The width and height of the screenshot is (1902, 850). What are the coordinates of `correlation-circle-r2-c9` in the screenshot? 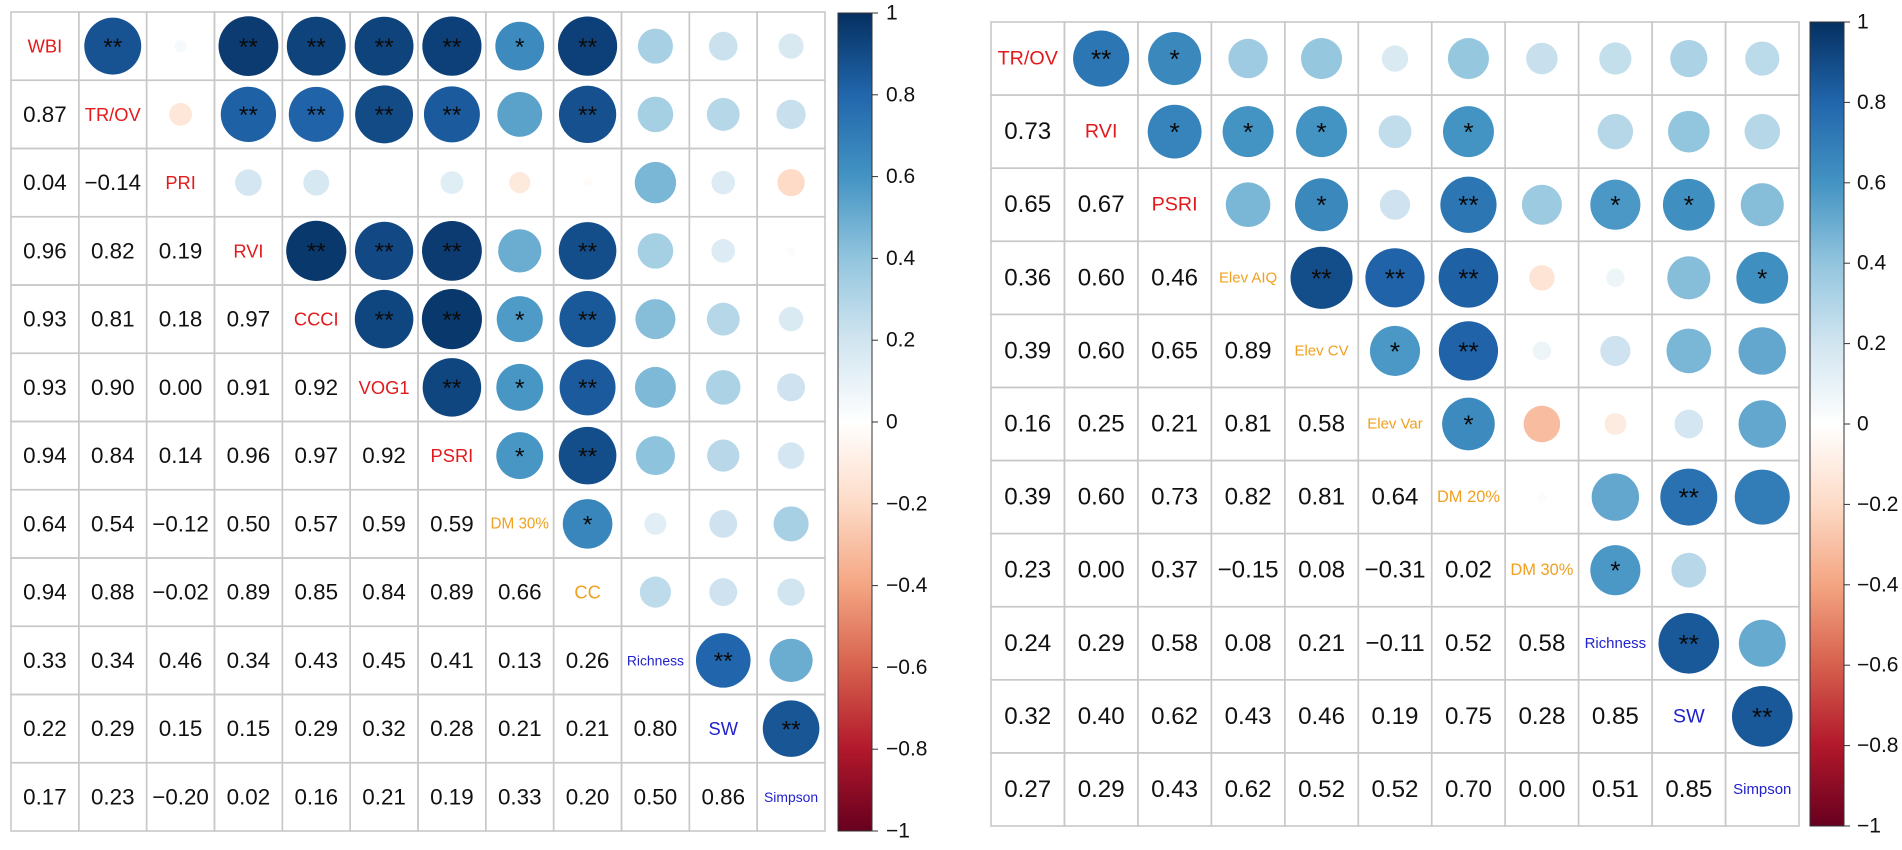 It's located at (1688, 204).